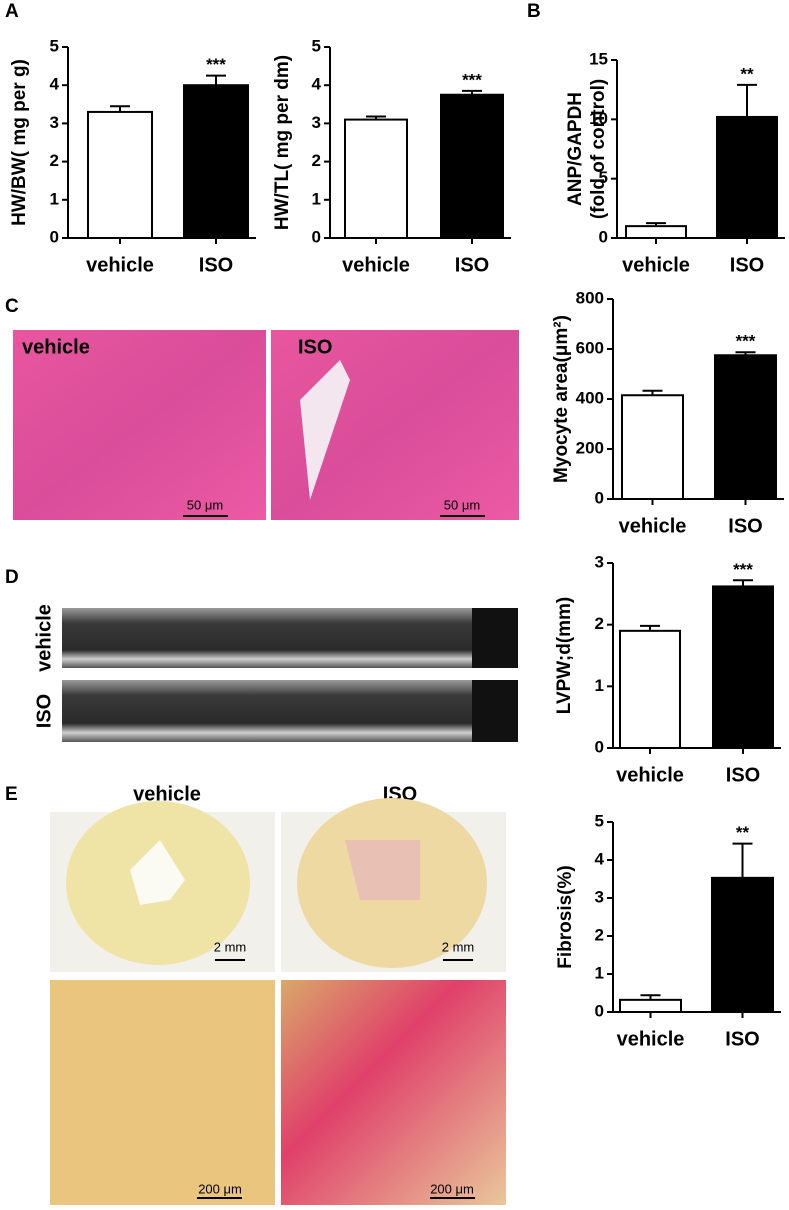  Describe the element at coordinates (565, 916) in the screenshot. I see `y-axis-label: Fibrosis(%)` at that location.